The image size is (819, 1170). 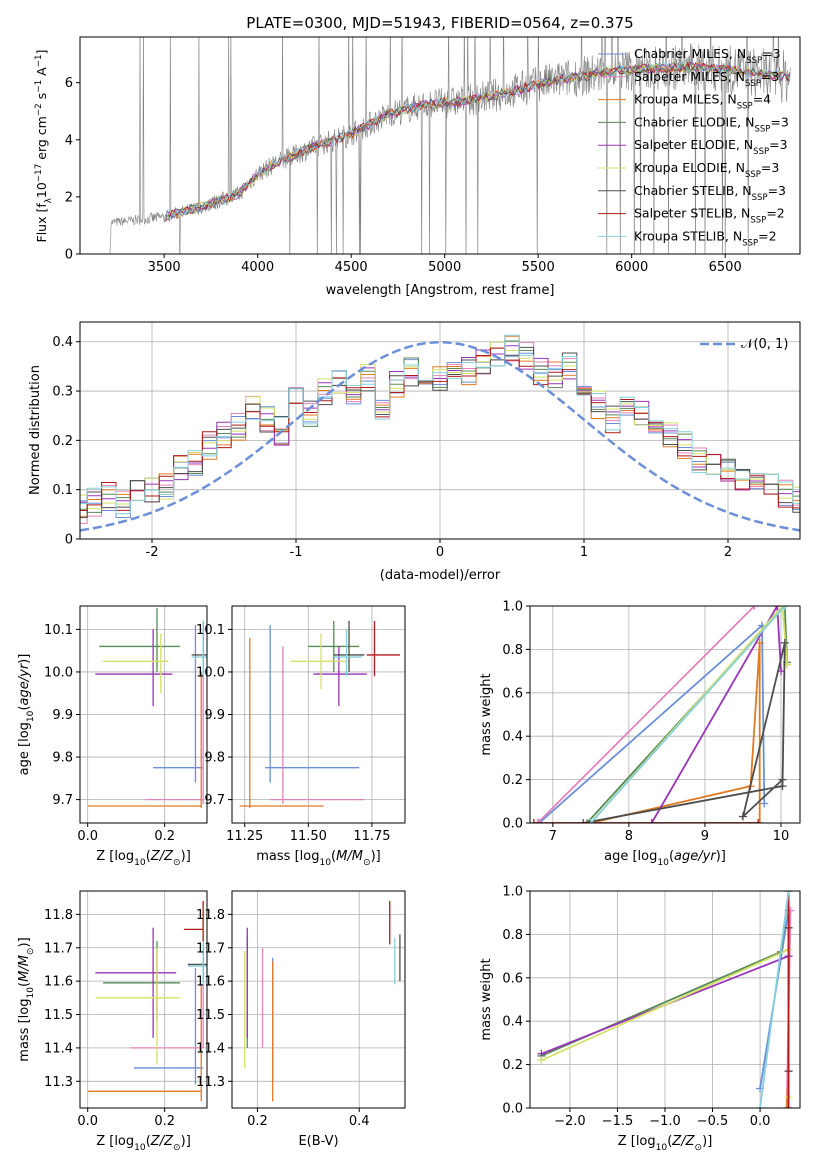 What do you see at coordinates (693, 144) in the screenshot?
I see `legend-text: Salpeter ELODIE, N` at bounding box center [693, 144].